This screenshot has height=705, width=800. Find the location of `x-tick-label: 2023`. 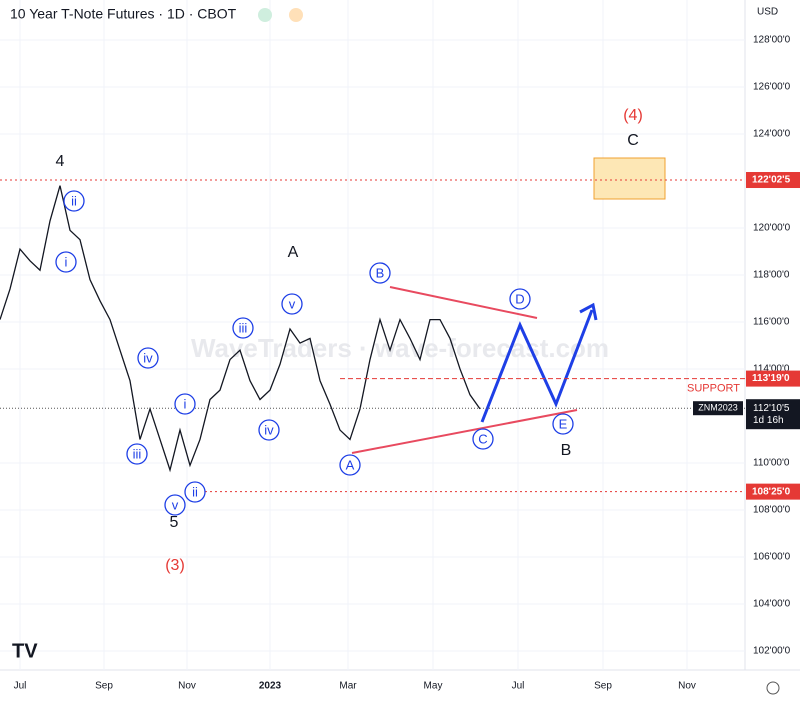

x-tick-label: 2023 is located at coordinates (270, 686).